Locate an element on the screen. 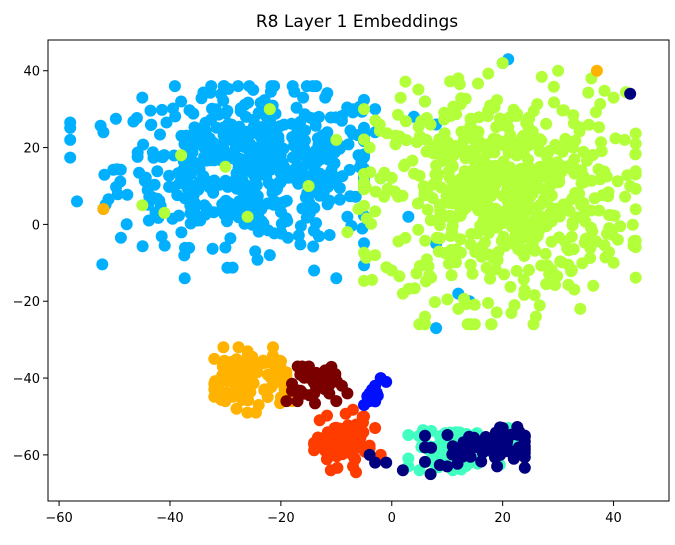 The width and height of the screenshot is (675, 545). x-tick-label: −20 is located at coordinates (280, 518).